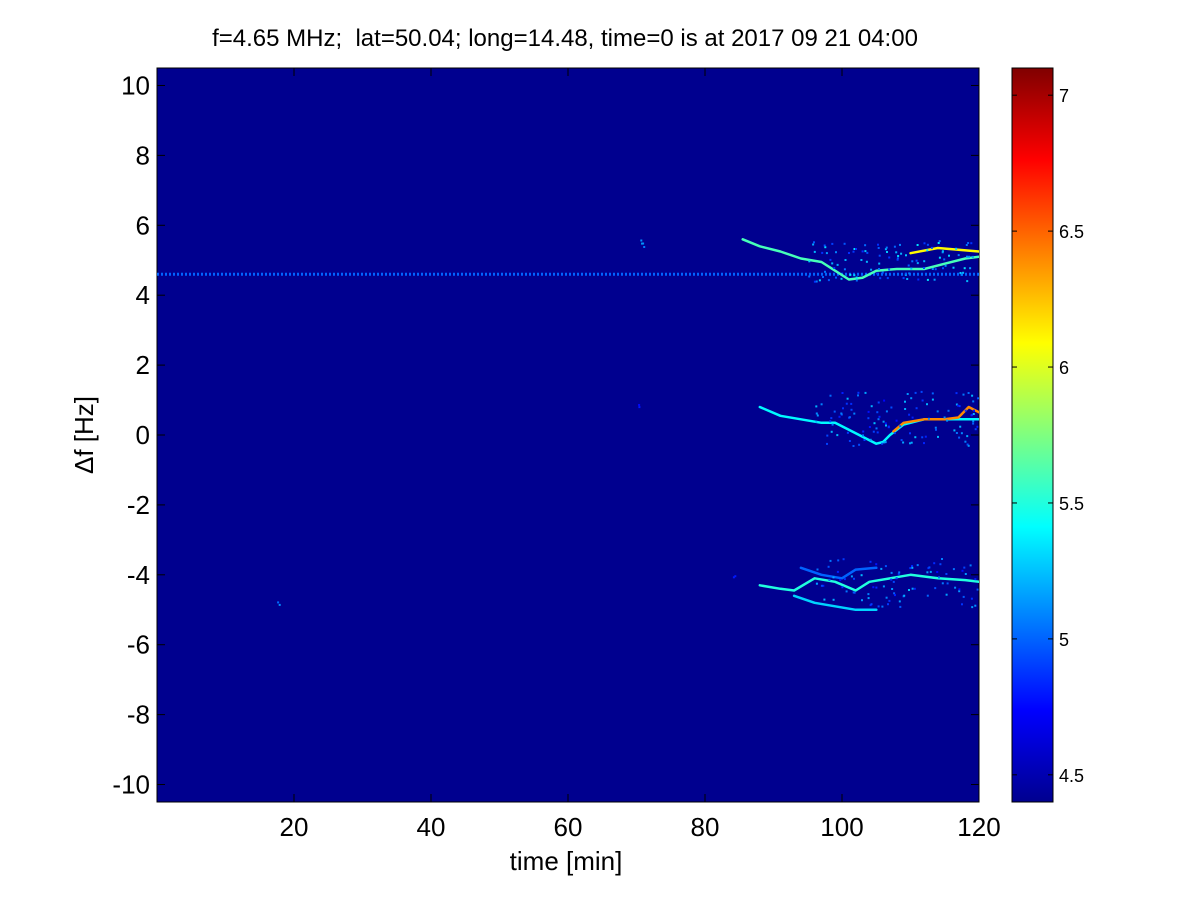 The height and width of the screenshot is (901, 1201). What do you see at coordinates (143, 295) in the screenshot?
I see `y-tick-label: 4` at bounding box center [143, 295].